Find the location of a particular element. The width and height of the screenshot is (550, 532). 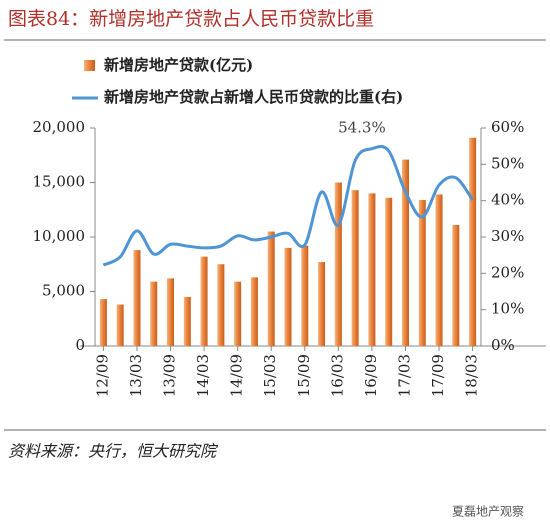

watermark: 夏磊地产观察 is located at coordinates (488, 512).